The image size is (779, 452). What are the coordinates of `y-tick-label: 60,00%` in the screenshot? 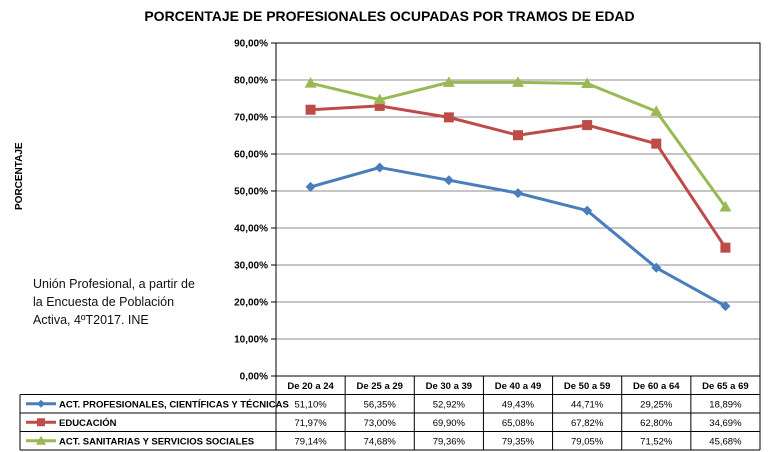 It's located at (251, 155).